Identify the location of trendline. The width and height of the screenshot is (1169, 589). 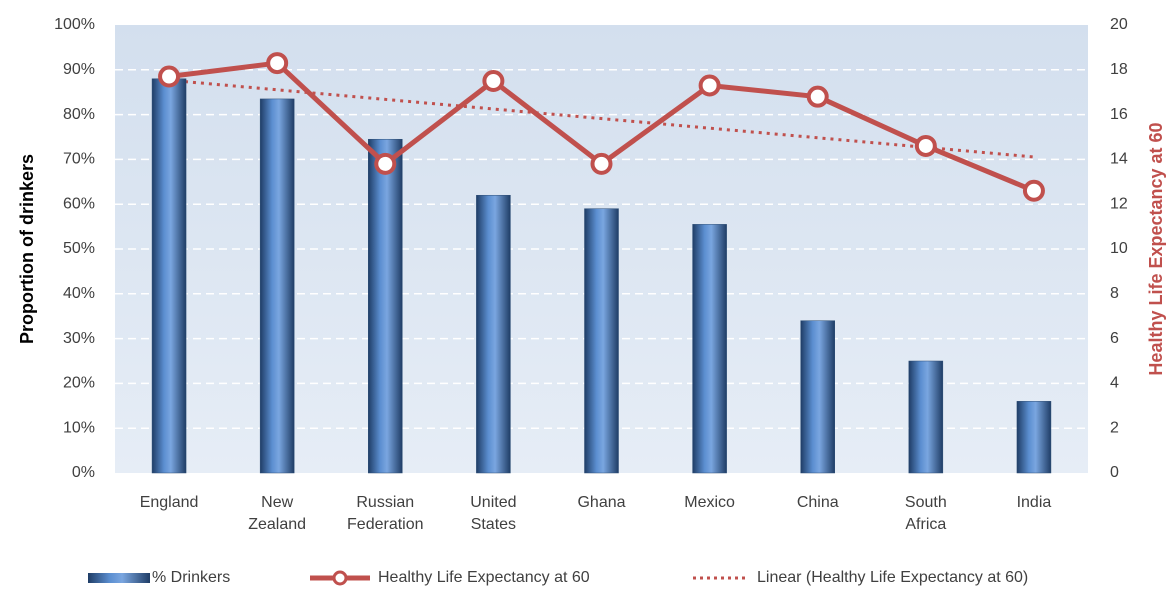
(601, 118).